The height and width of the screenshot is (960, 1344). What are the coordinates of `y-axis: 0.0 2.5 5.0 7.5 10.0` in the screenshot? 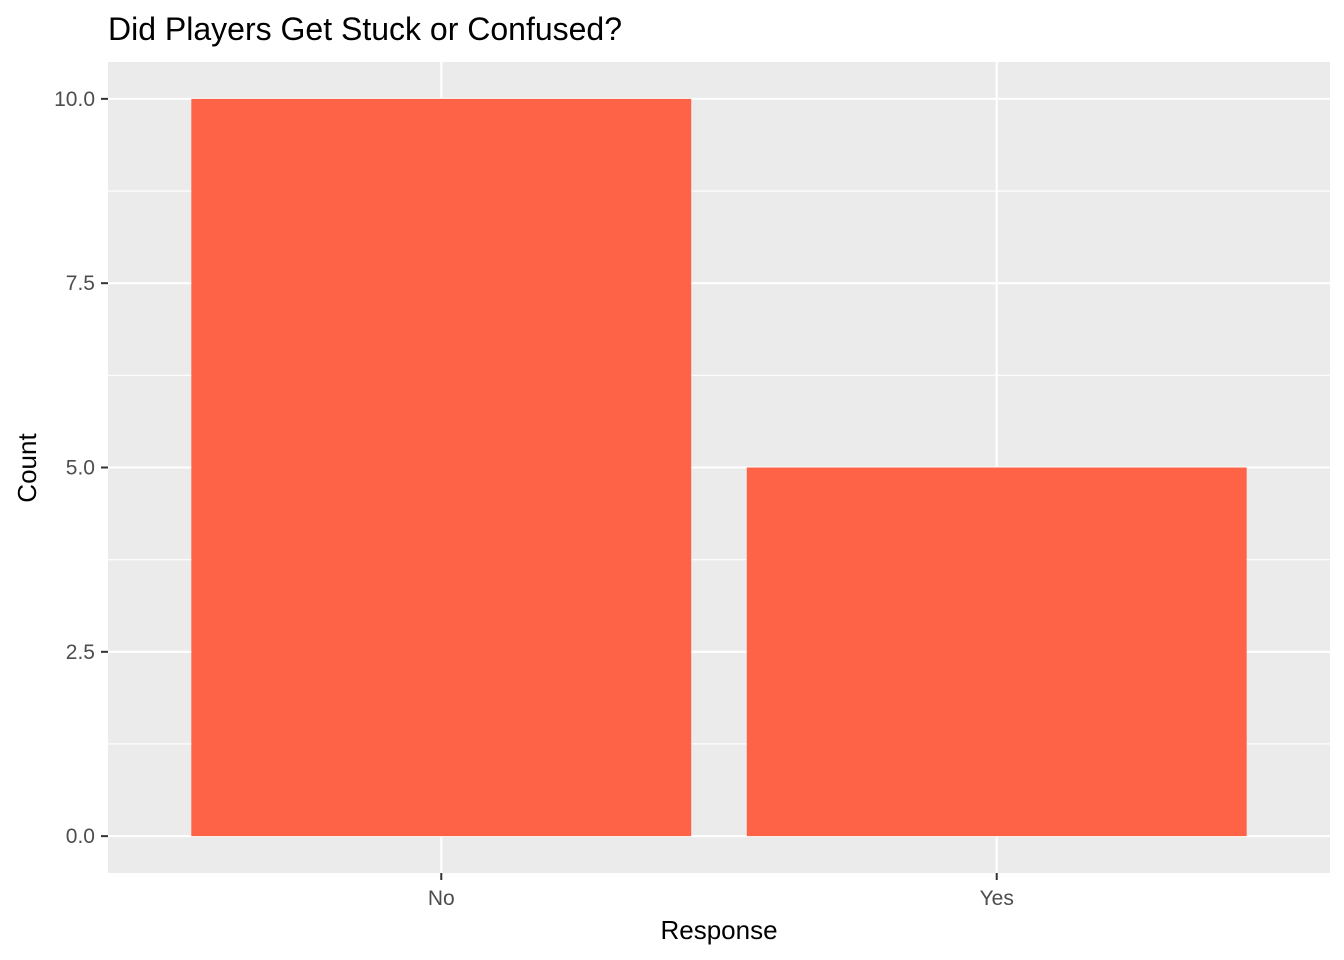 It's located at (81, 468).